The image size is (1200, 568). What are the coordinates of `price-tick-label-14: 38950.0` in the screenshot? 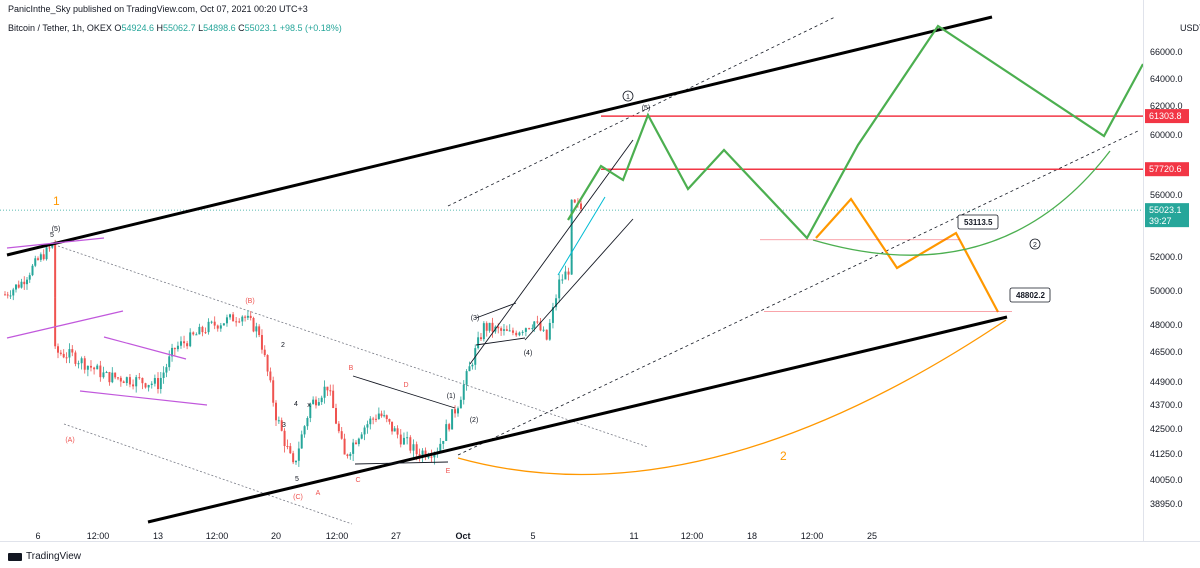 It's located at (1166, 504).